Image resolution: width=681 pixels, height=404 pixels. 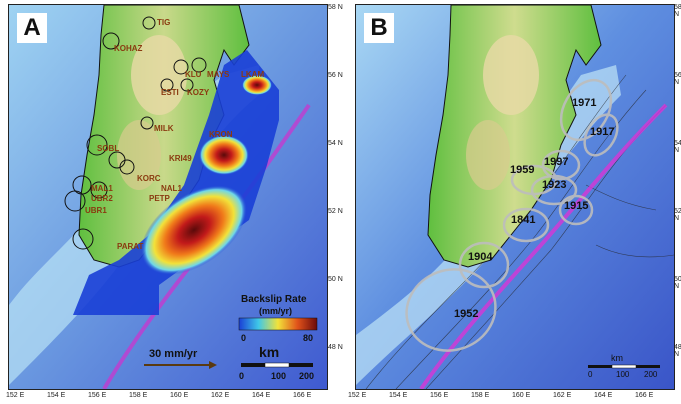 What do you see at coordinates (677, 147) in the screenshot?
I see `lat-tick-b-2: 54 N` at bounding box center [677, 147].